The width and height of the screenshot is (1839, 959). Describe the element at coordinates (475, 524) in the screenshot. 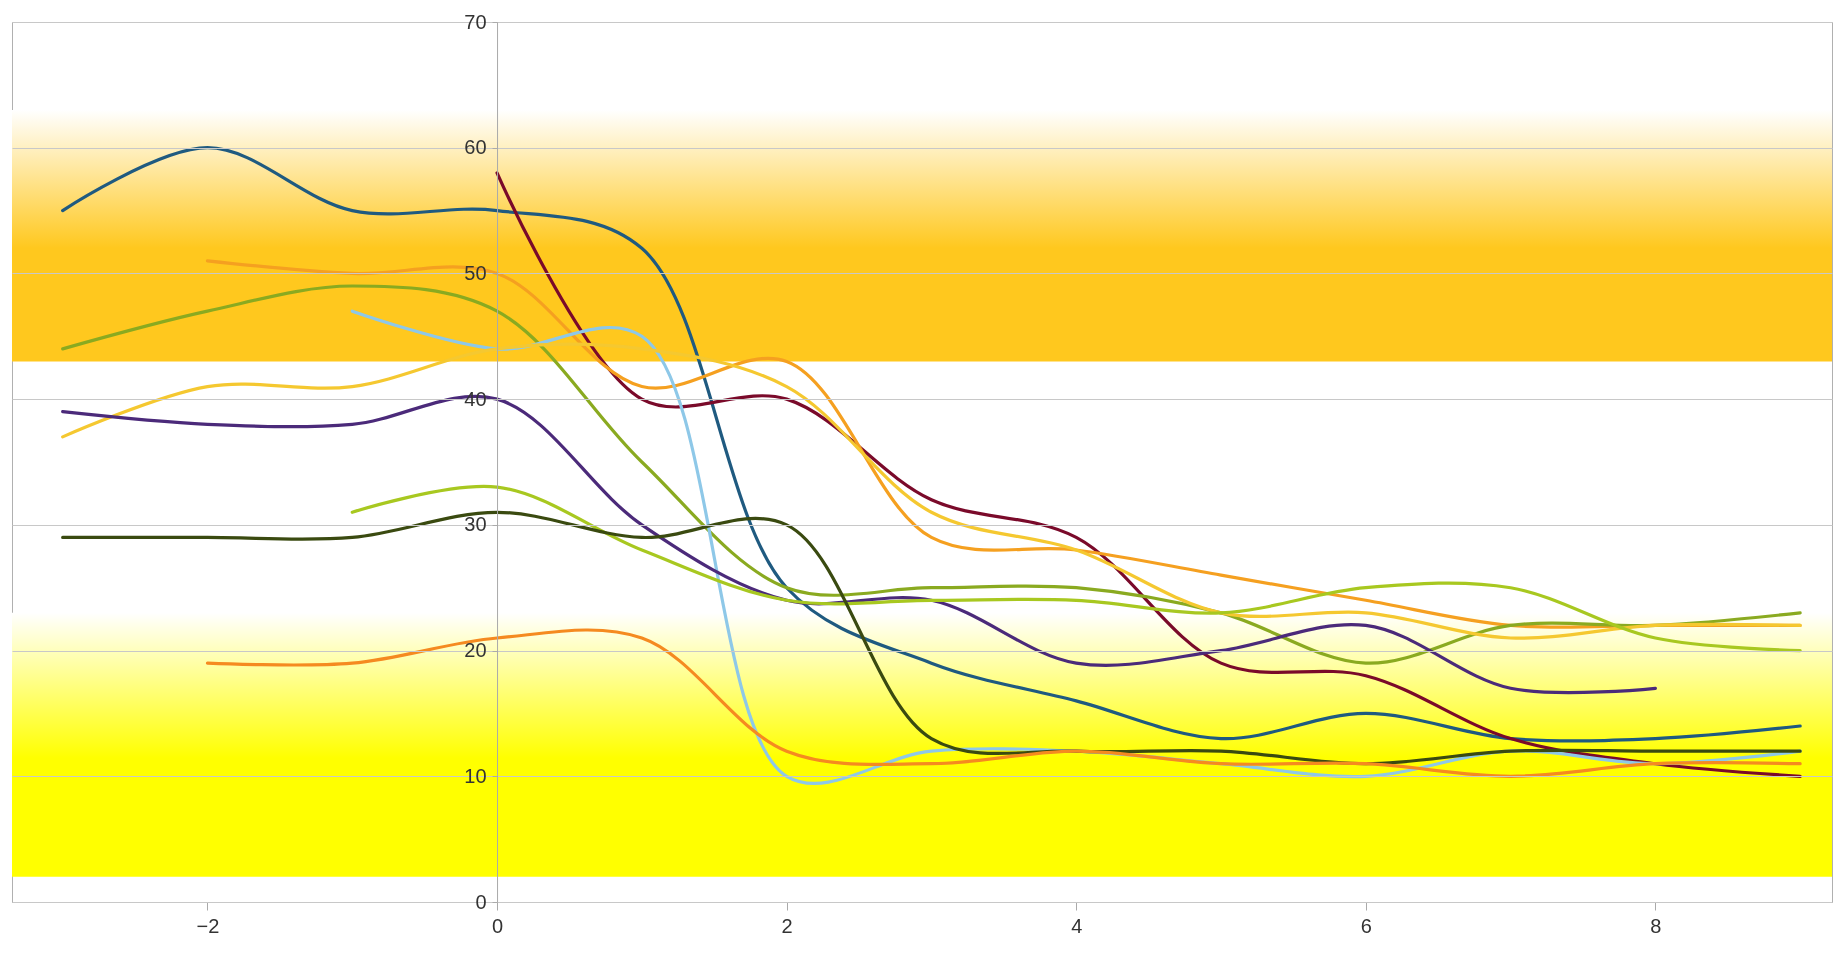

I see `y-tick-label: 30` at that location.